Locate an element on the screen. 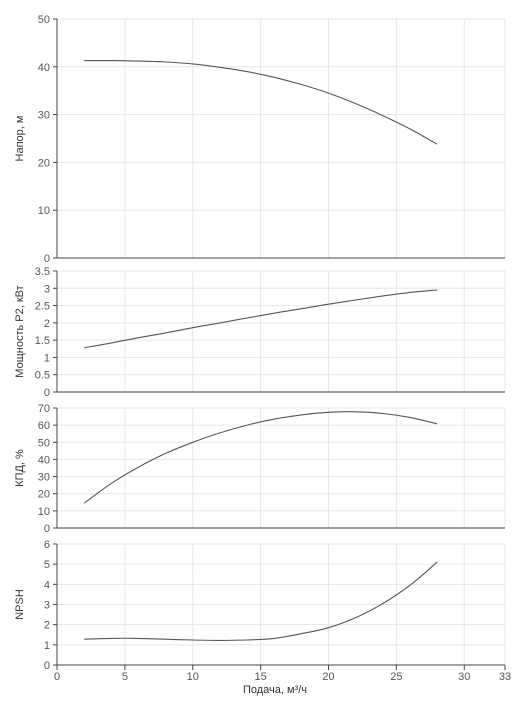 The image size is (518, 722). x-tick-label: 0 is located at coordinates (57, 677).